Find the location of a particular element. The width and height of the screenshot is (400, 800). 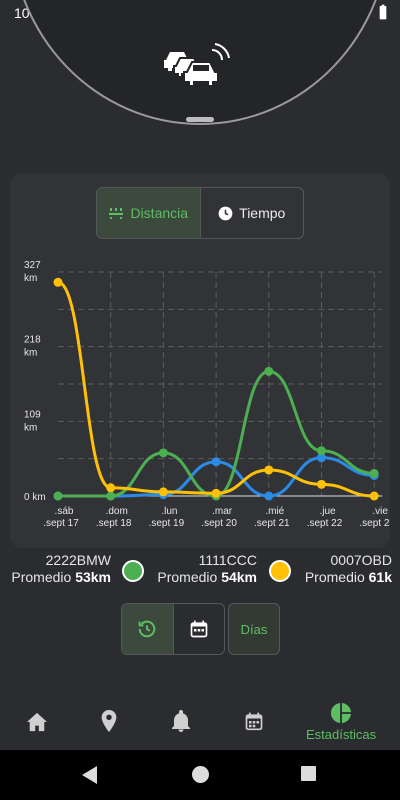

y-tick-label: 218 km is located at coordinates (32, 347).